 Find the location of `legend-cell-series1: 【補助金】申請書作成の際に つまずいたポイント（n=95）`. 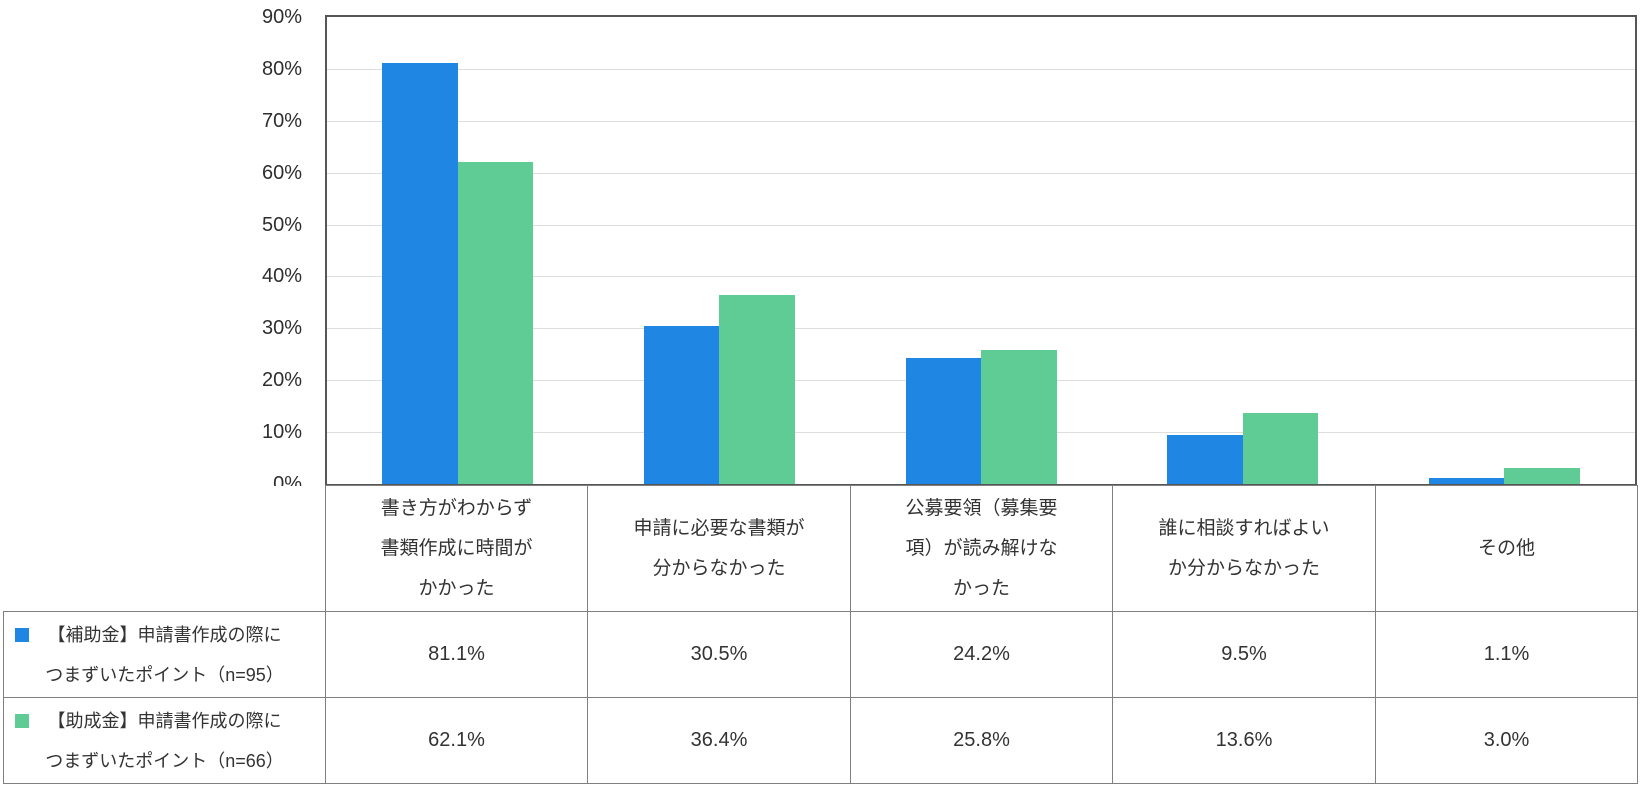

legend-cell-series1: 【補助金】申請書作成の際に つまずいたポイント（n=95） is located at coordinates (164, 654).